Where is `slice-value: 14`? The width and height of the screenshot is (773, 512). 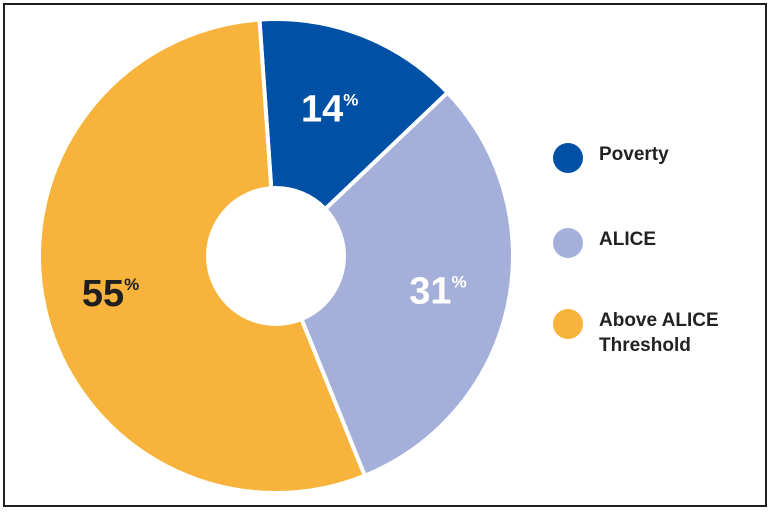 slice-value: 14 is located at coordinates (322, 109).